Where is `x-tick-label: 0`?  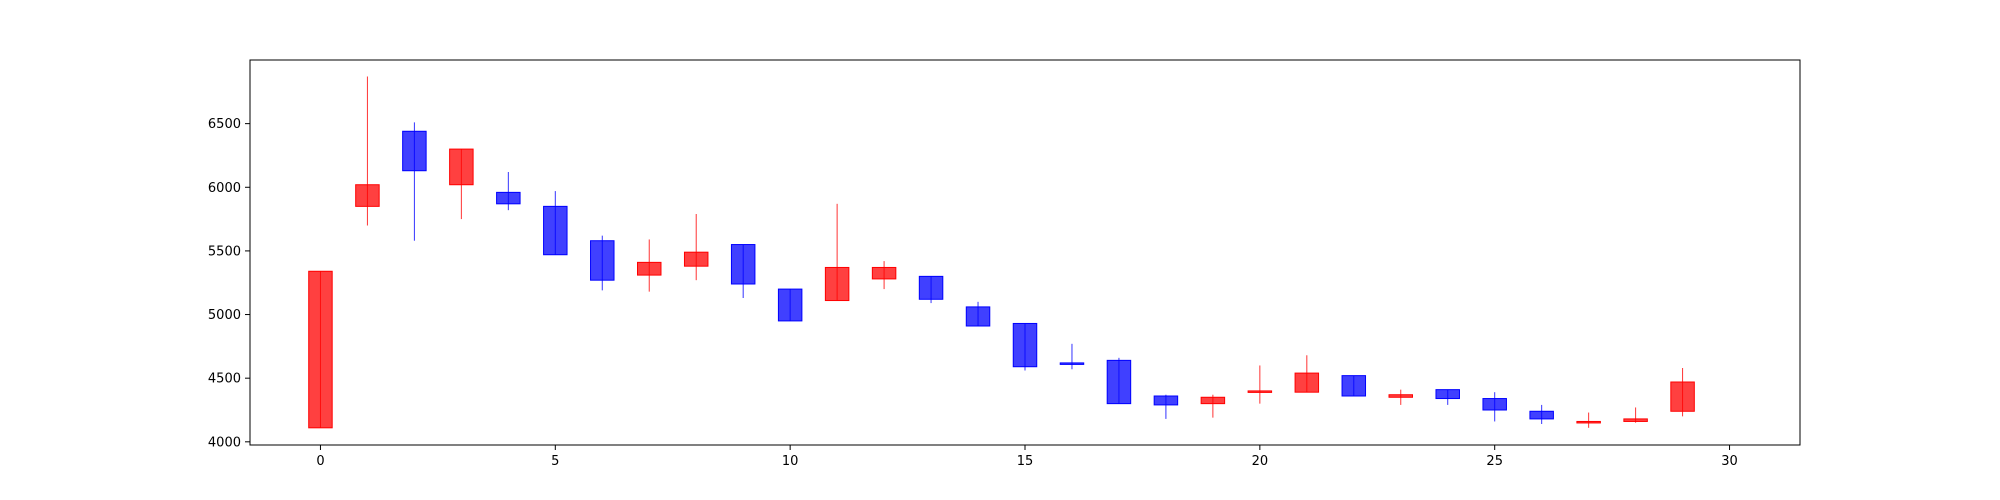
x-tick-label: 0 is located at coordinates (320, 461).